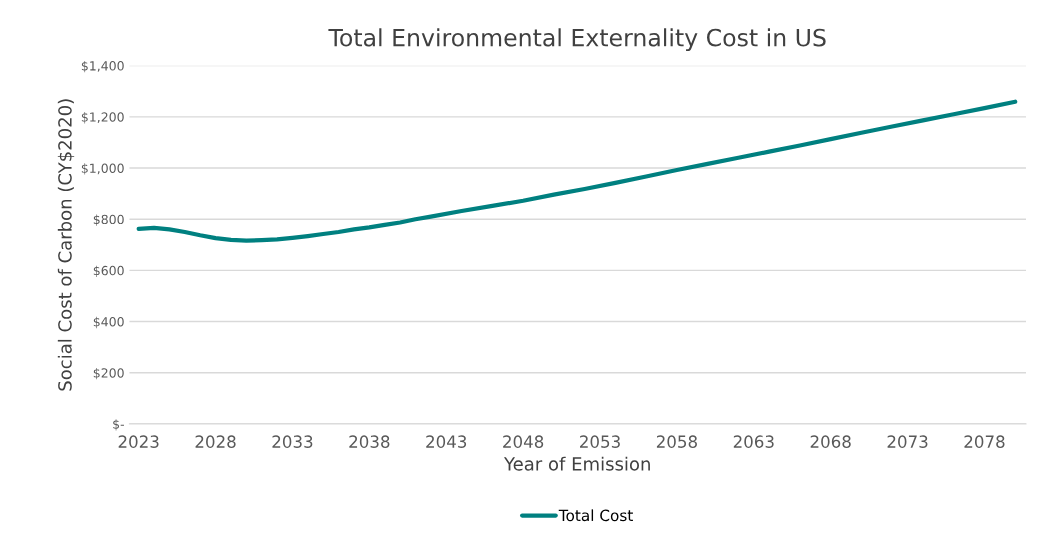  What do you see at coordinates (108, 373) in the screenshot?
I see `y-tick-label: $200` at bounding box center [108, 373].